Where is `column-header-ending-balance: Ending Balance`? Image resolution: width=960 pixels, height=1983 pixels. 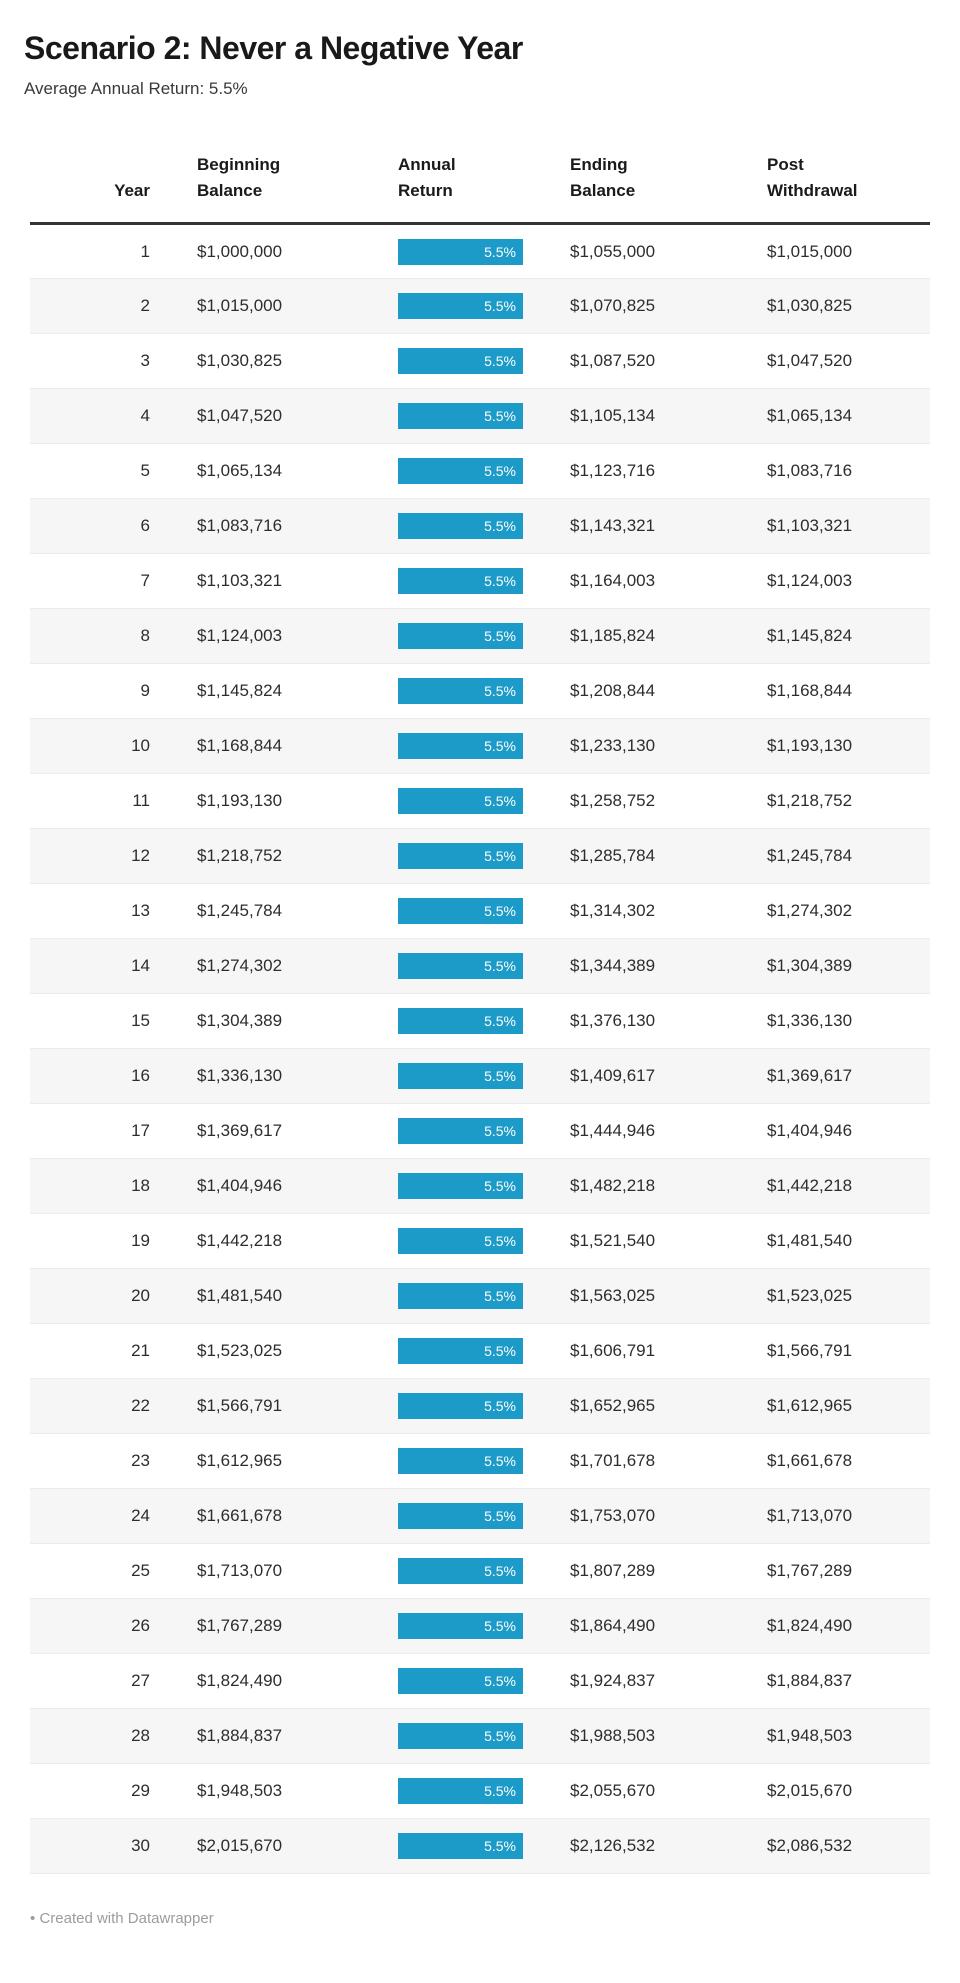
column-header-ending-balance: Ending Balance is located at coordinates (636, 188).